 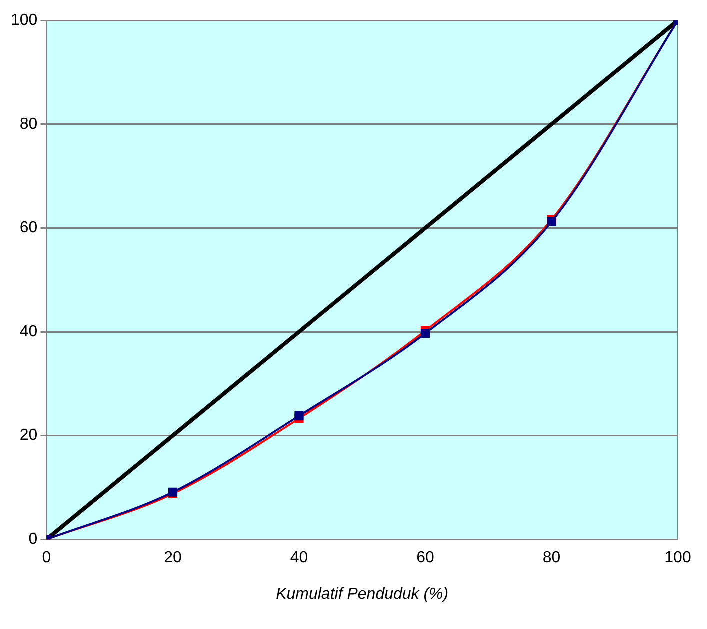 What do you see at coordinates (299, 558) in the screenshot?
I see `x-tick-label: 40` at bounding box center [299, 558].